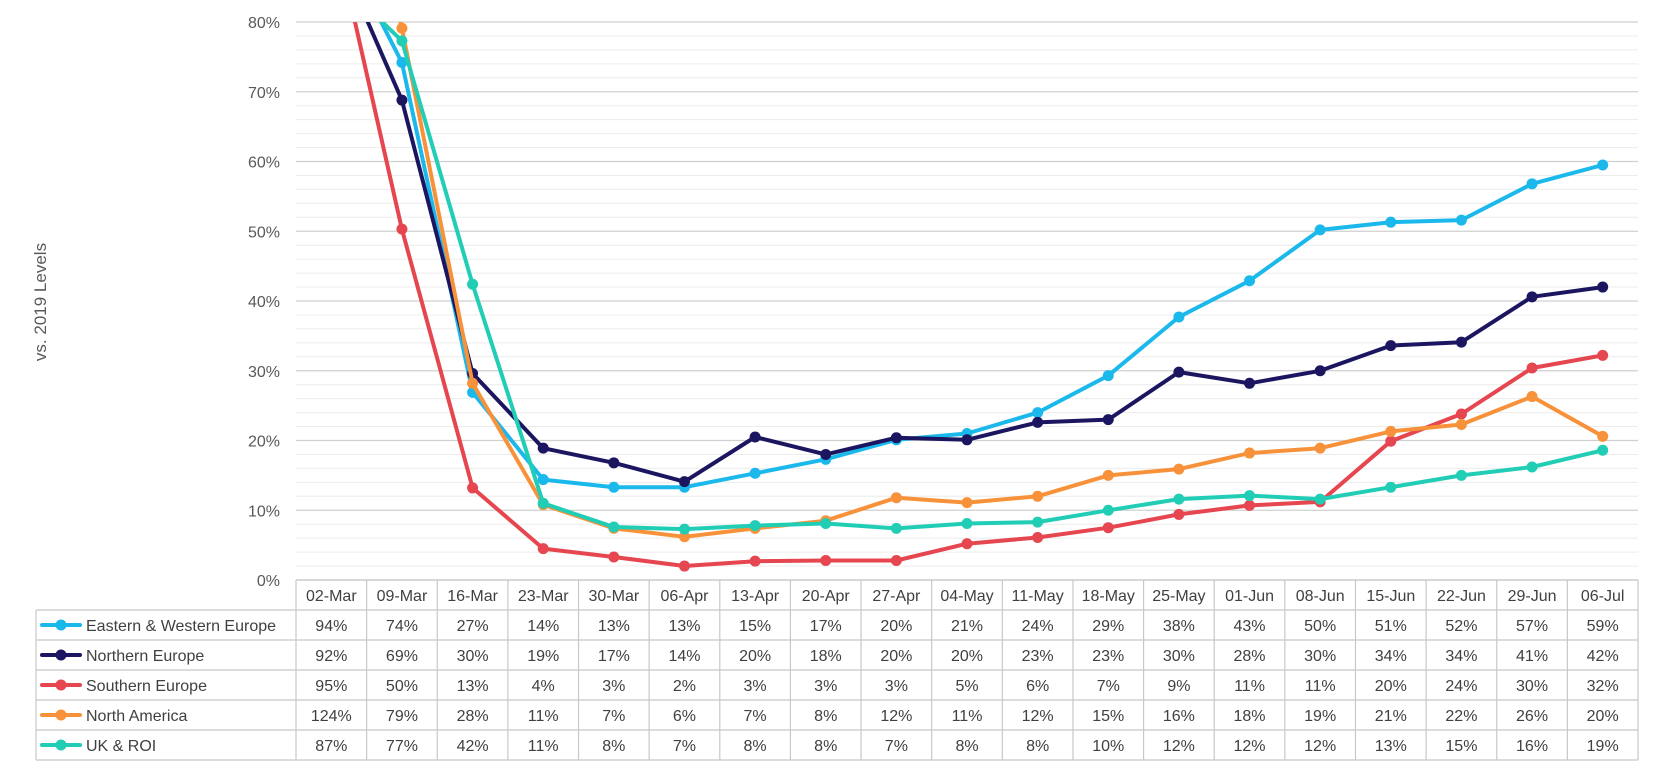 The width and height of the screenshot is (1654, 767). I want to click on x-category-label: 13-Apr, so click(755, 596).